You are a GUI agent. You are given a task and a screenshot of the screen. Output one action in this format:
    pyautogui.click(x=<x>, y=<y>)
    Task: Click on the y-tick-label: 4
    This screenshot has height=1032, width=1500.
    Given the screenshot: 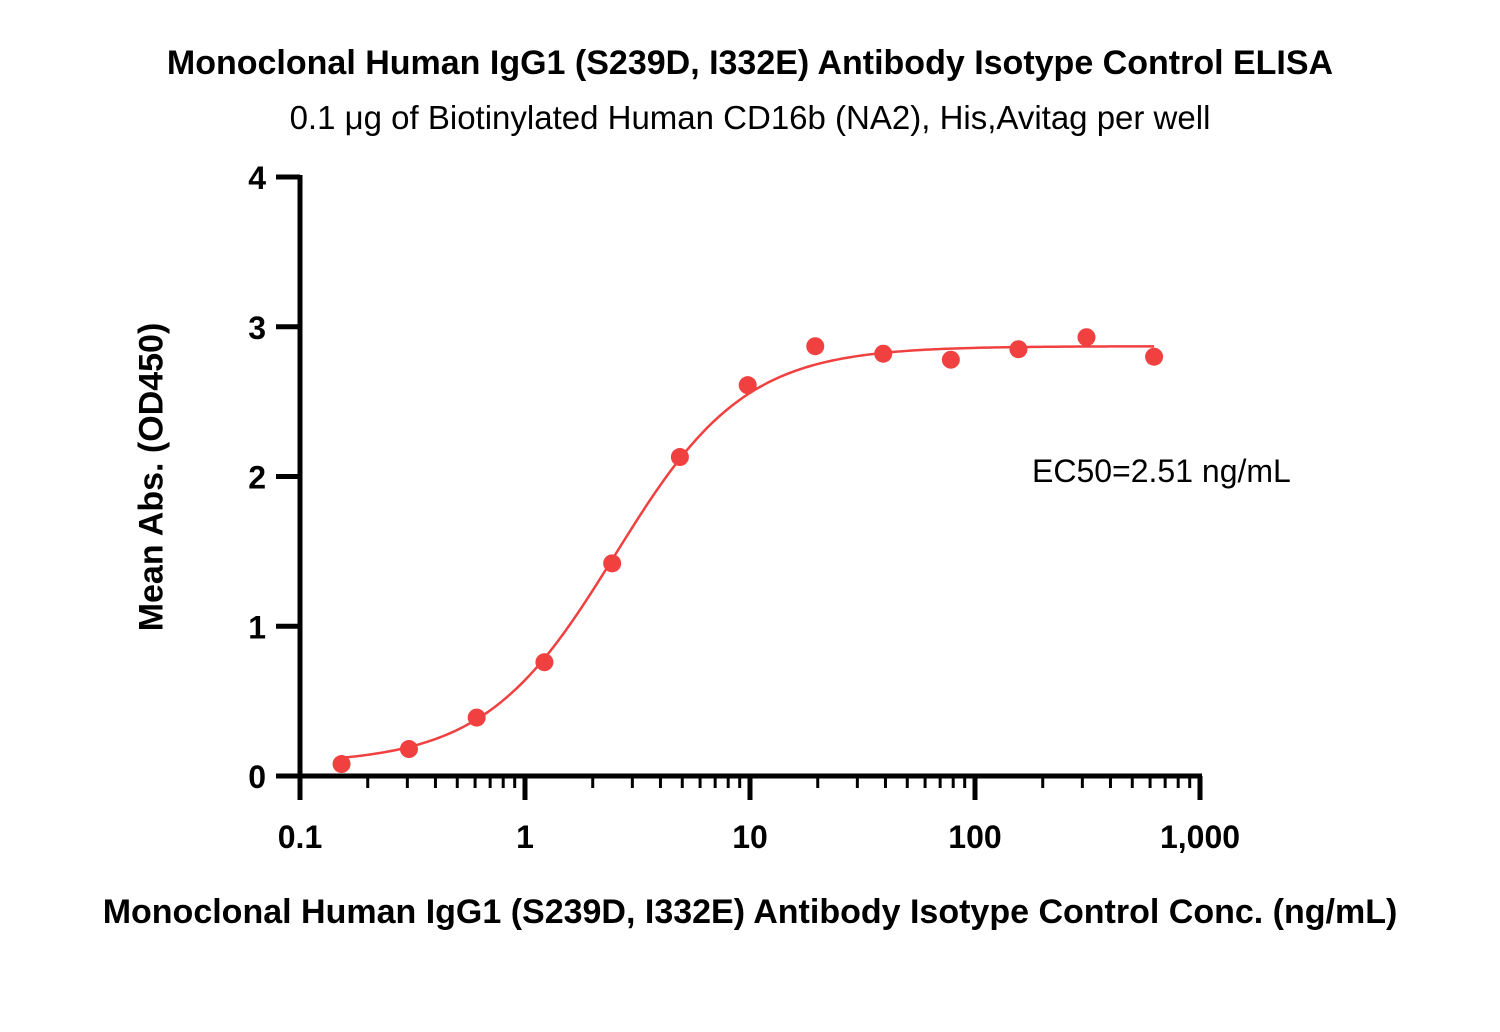 What is the action you would take?
    pyautogui.click(x=257, y=178)
    